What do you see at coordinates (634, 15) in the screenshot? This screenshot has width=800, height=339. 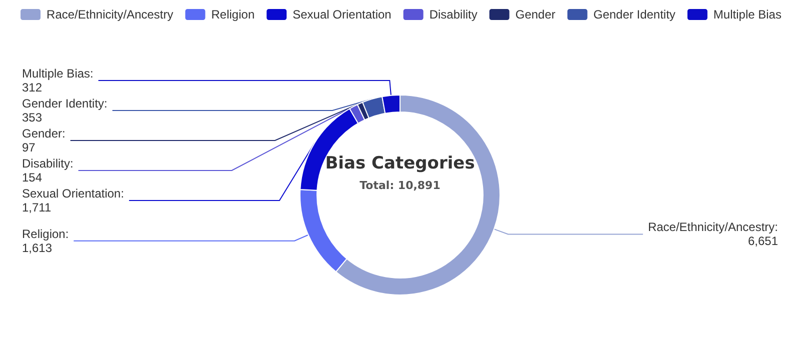 I see `legend-label: Gender Identity` at bounding box center [634, 15].